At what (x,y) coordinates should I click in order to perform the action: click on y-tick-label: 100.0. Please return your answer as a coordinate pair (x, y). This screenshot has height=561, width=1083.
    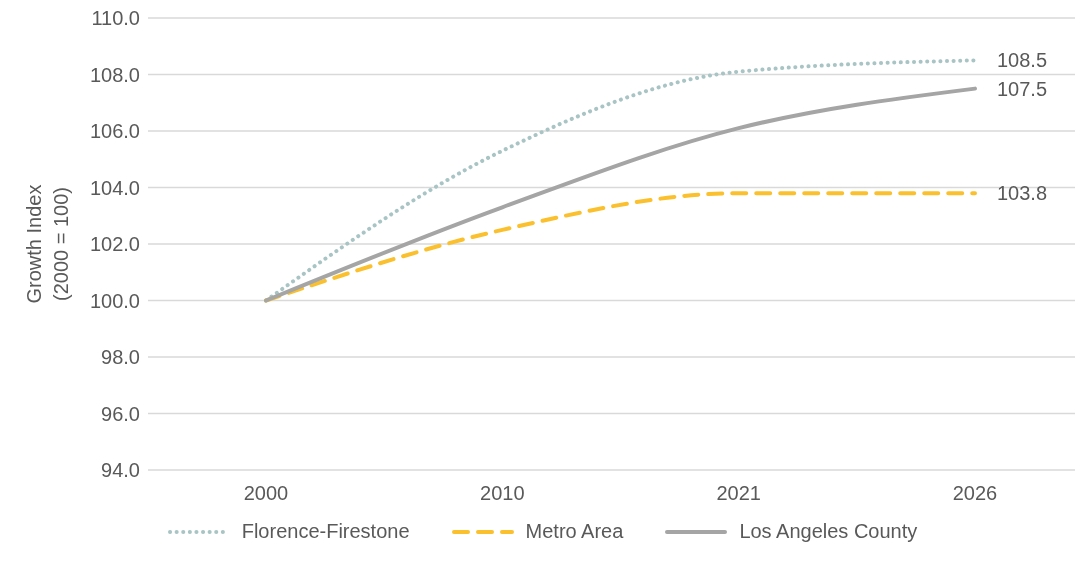
    Looking at the image, I should click on (114, 300).